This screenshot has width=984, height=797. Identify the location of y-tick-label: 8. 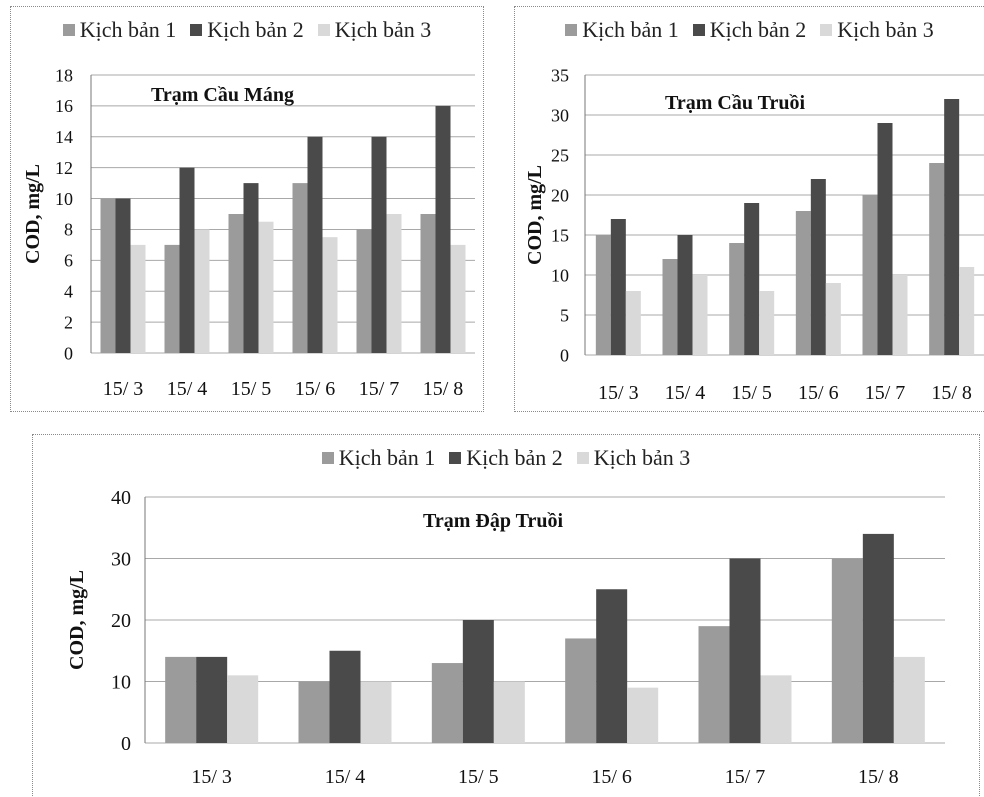
(68, 230).